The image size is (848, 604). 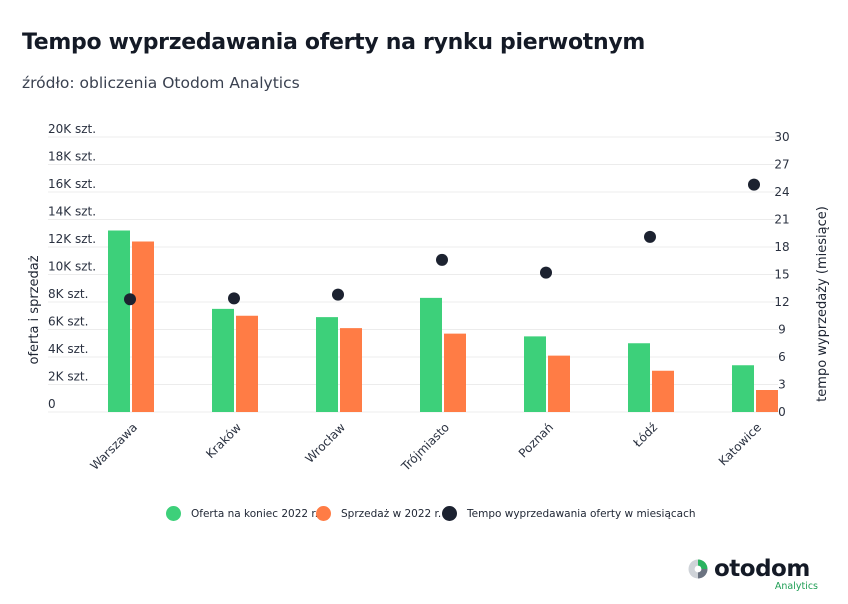 What do you see at coordinates (781, 165) in the screenshot?
I see `right-tick-label: 27` at bounding box center [781, 165].